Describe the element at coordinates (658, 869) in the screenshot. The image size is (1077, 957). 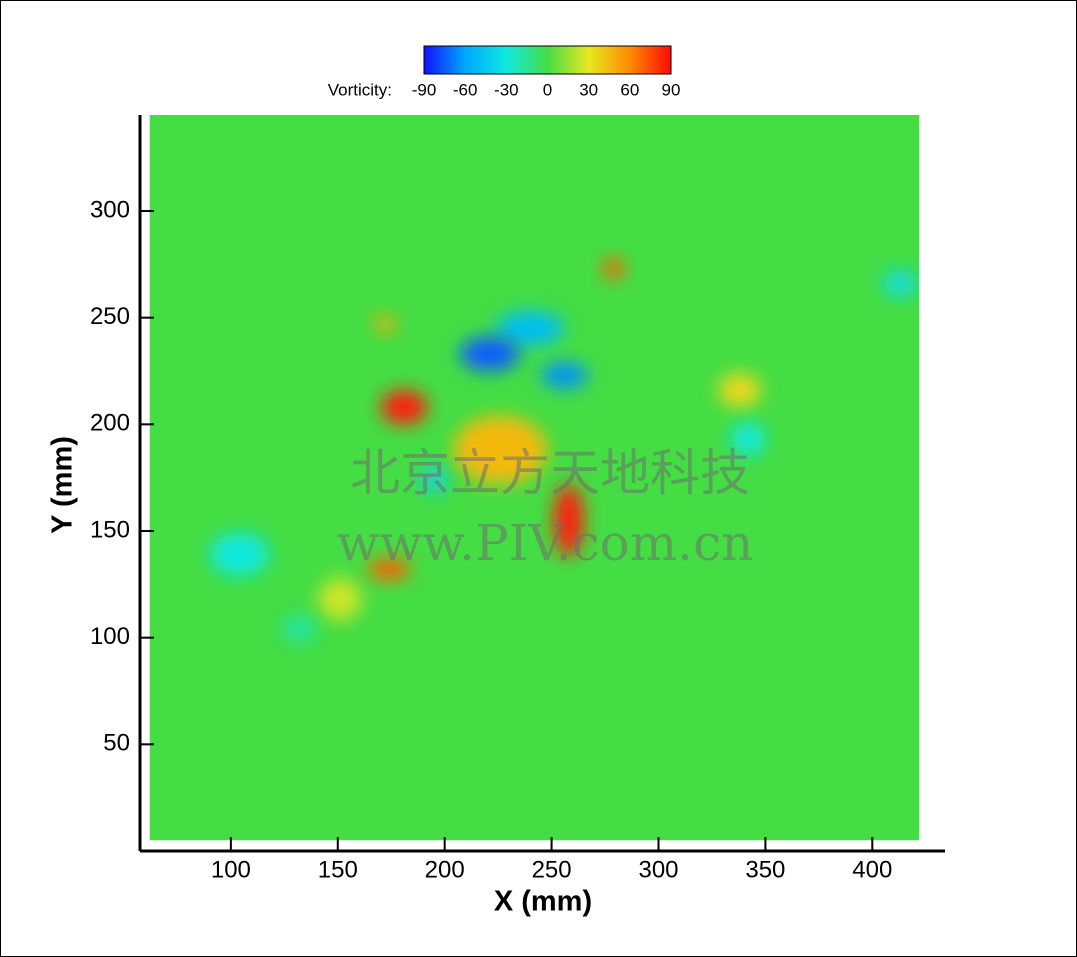
I see `x-tick-label: 300` at that location.